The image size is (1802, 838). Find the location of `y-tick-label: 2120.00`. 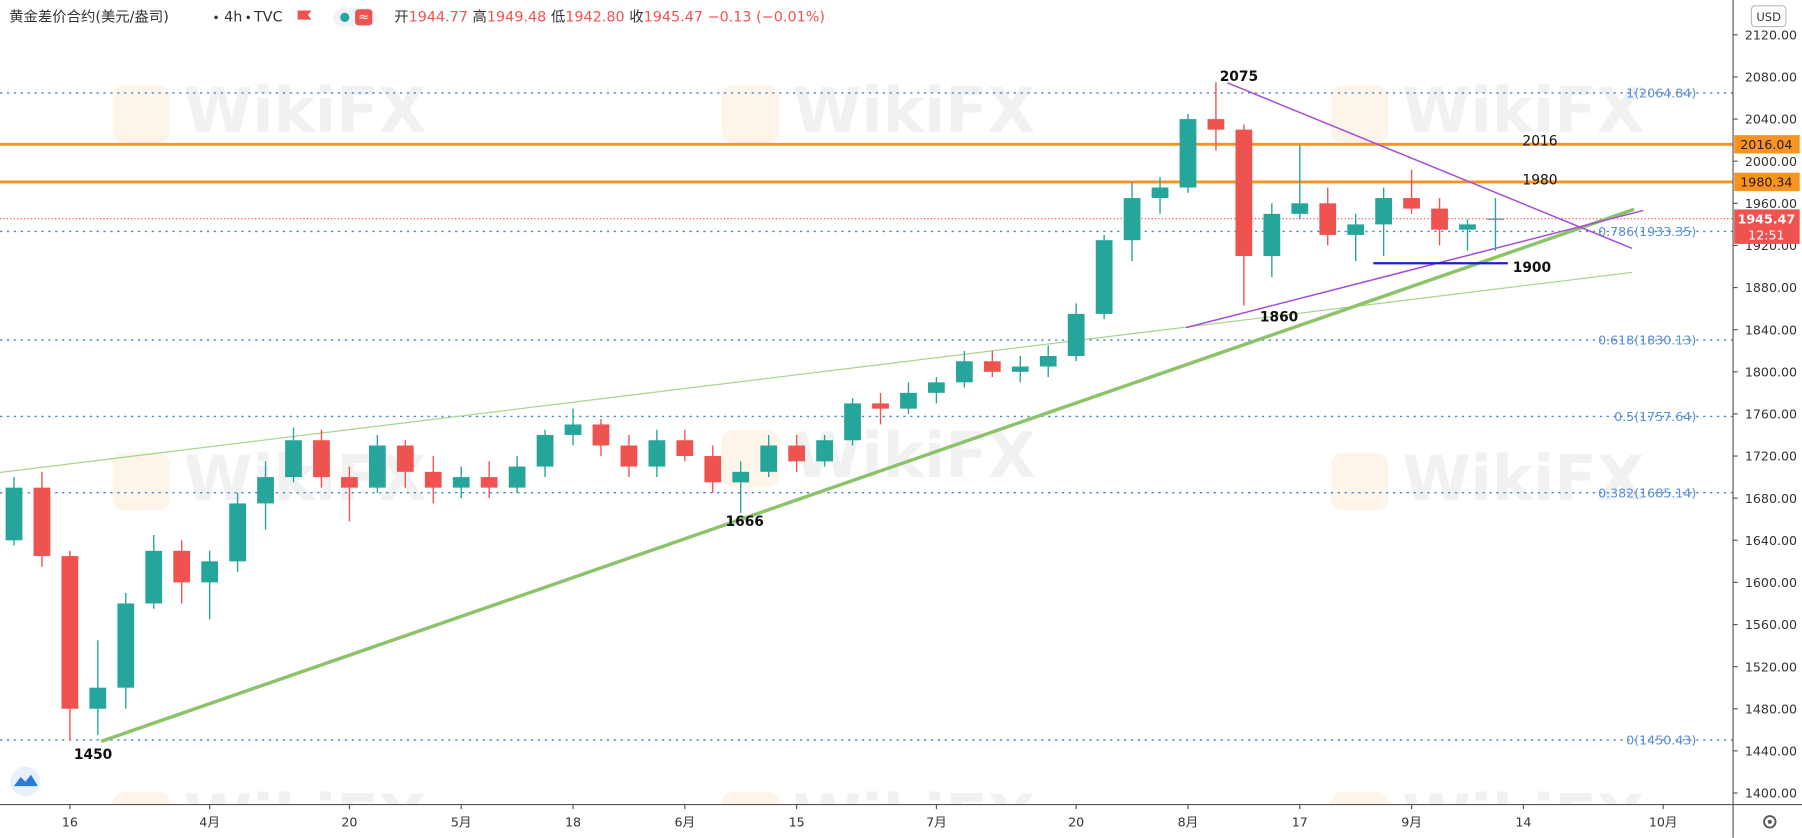

y-tick-label: 2120.00 is located at coordinates (1771, 35).